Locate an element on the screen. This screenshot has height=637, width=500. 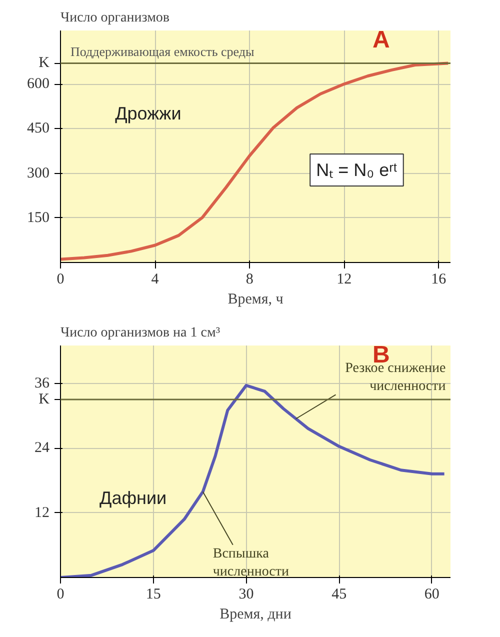
x-tick-label: 30 is located at coordinates (246, 594).